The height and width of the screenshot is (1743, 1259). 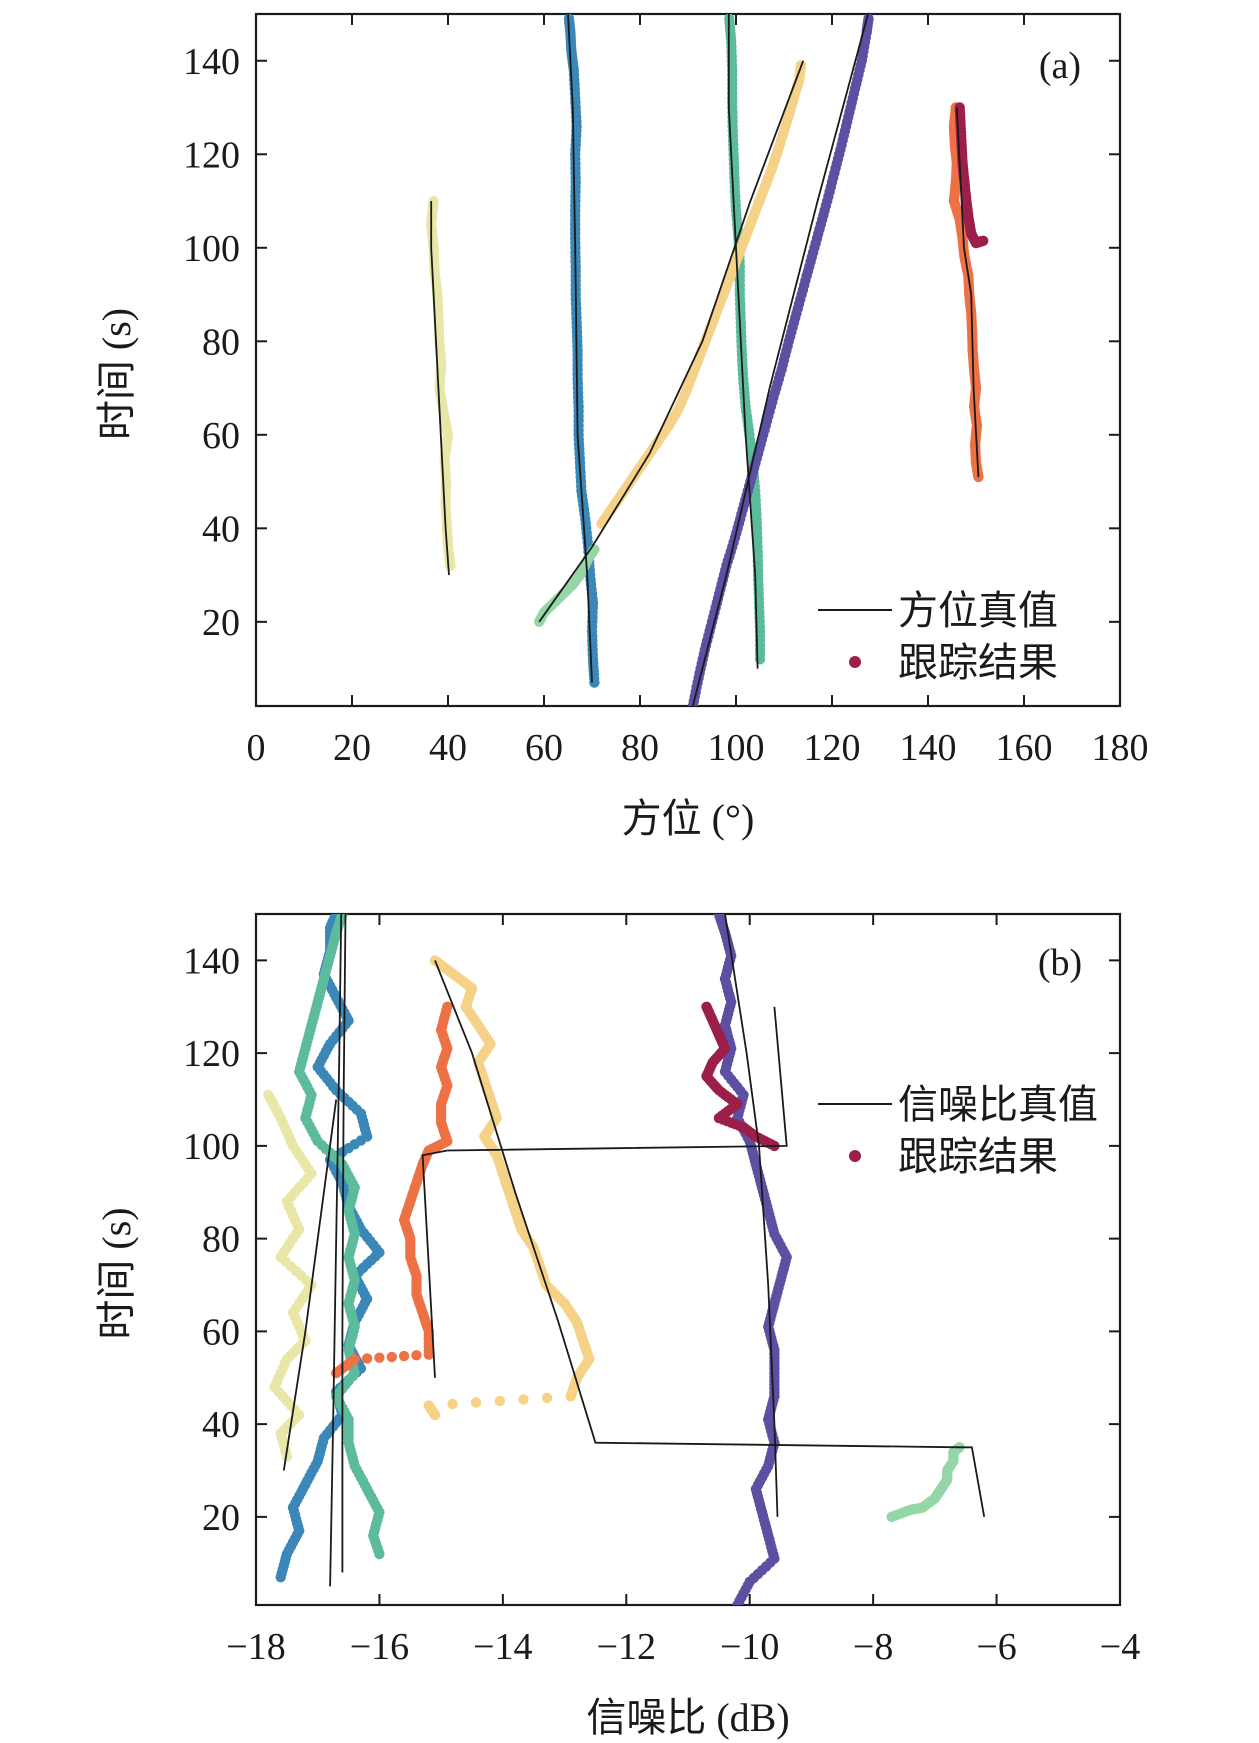 What do you see at coordinates (978, 610) in the screenshot?
I see `legend-label-truth: 方位真值` at bounding box center [978, 610].